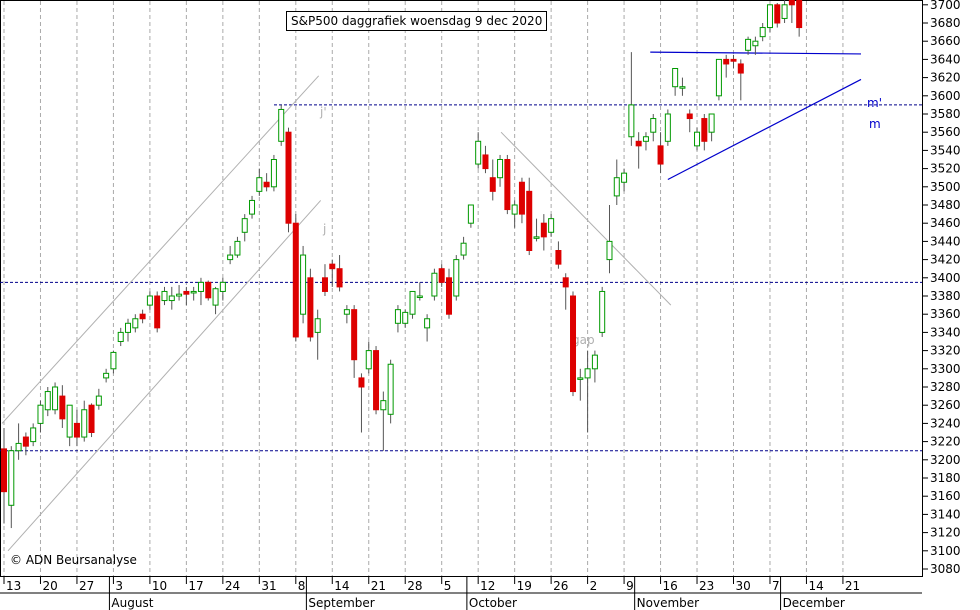 The width and height of the screenshot is (980, 610). I want to click on y-tick-label: 3360, so click(945, 314).